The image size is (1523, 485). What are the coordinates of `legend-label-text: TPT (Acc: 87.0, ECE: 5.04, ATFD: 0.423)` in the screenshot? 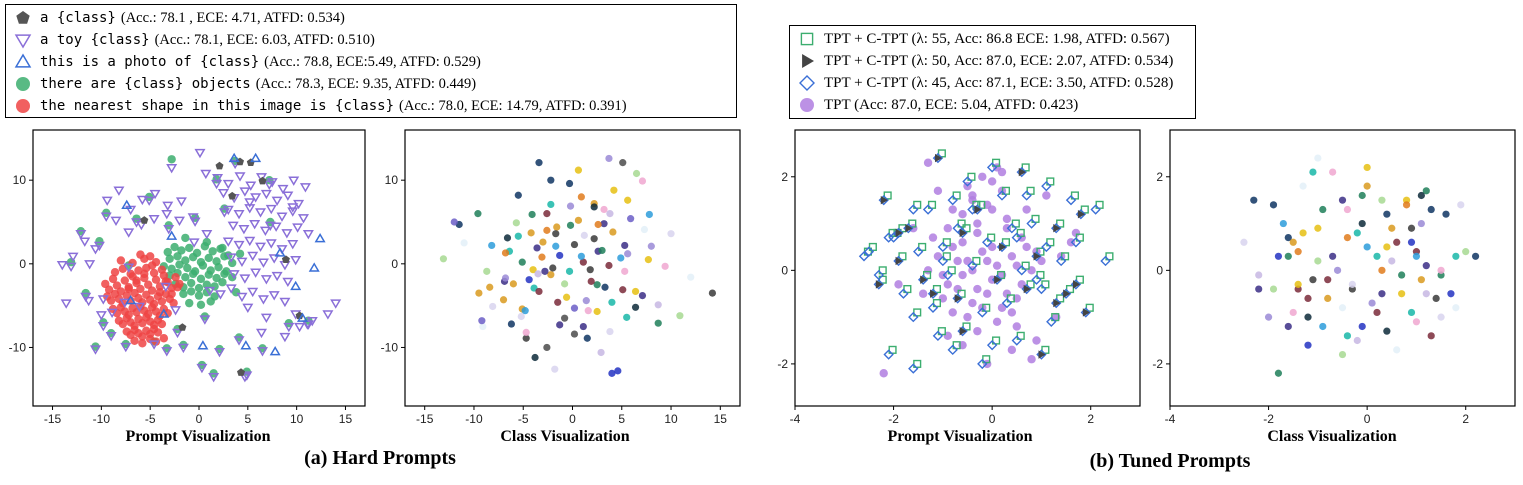 It's located at (951, 104).